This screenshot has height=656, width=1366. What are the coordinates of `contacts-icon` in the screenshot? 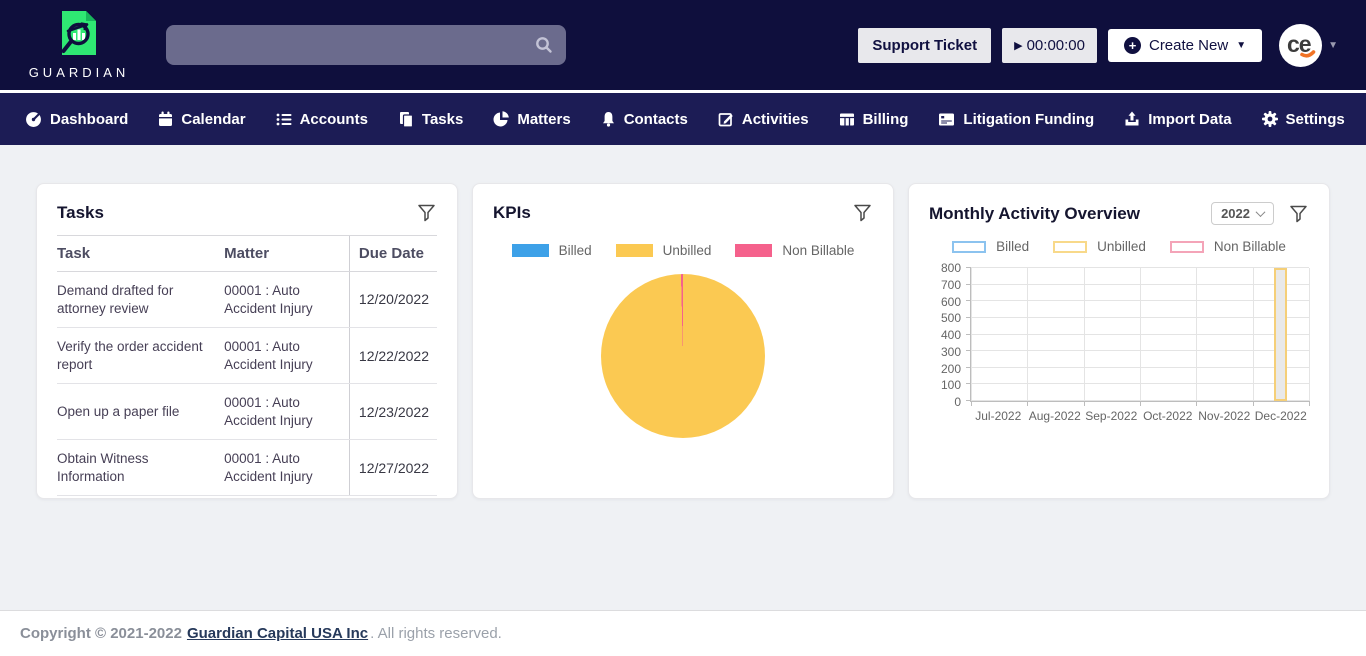 It's located at (608, 119).